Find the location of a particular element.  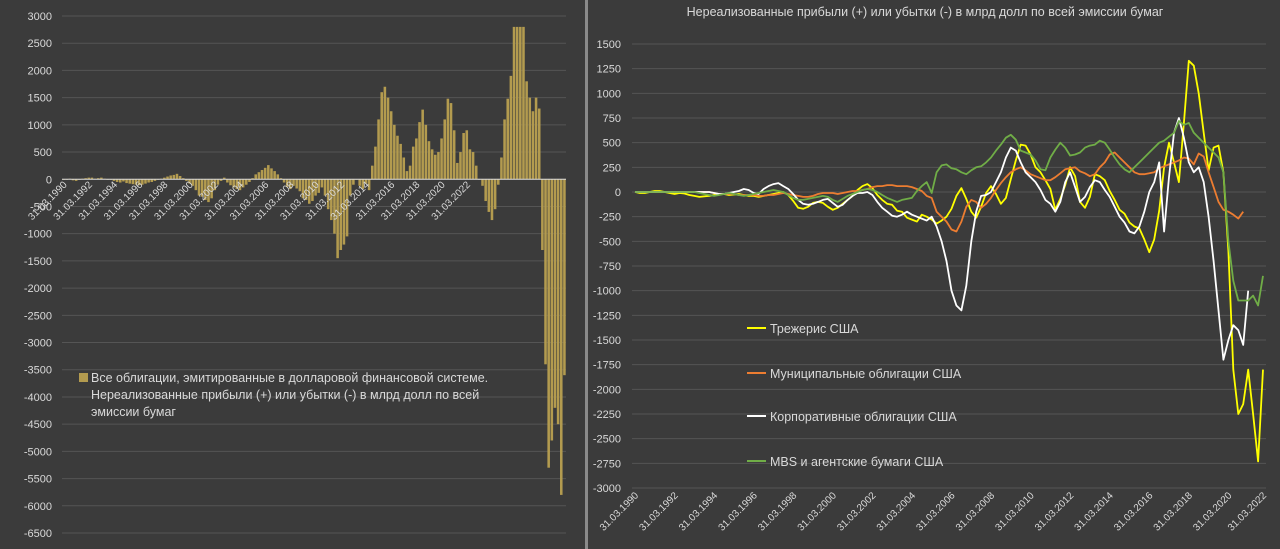

y-tick-label: -6000 is located at coordinates (38, 507).